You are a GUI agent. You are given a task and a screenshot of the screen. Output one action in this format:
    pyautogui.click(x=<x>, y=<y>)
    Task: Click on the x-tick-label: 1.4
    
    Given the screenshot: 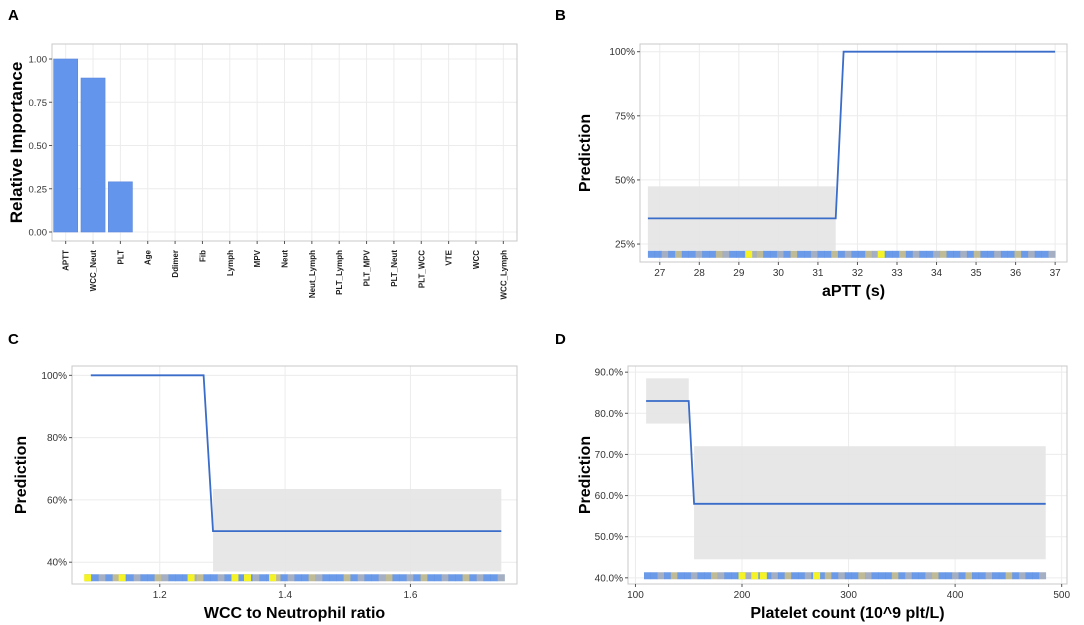 What is the action you would take?
    pyautogui.click(x=285, y=595)
    